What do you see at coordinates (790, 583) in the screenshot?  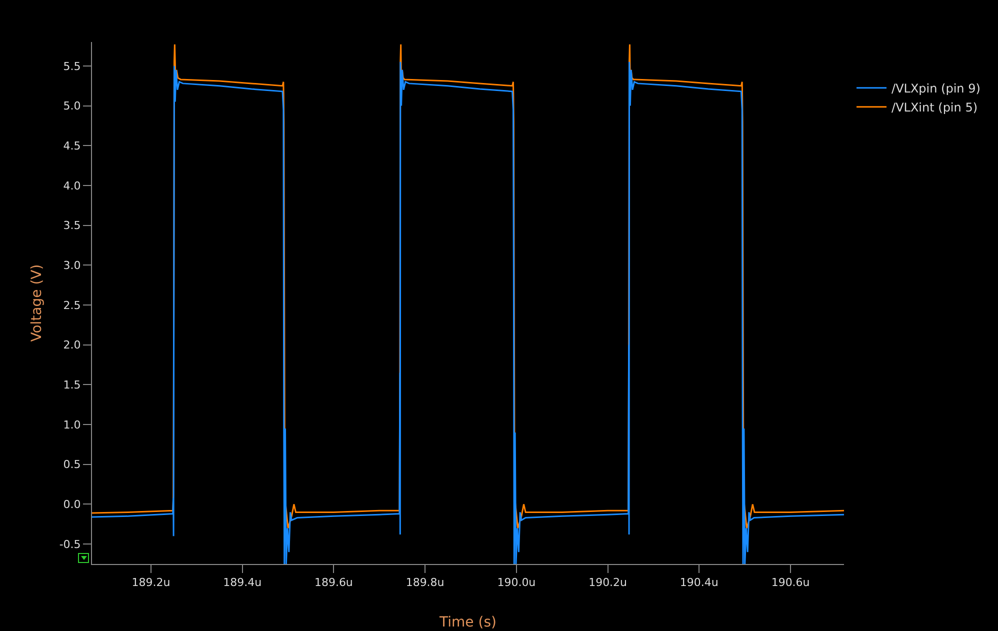 I see `x-tick-label: 190.6u` at bounding box center [790, 583].